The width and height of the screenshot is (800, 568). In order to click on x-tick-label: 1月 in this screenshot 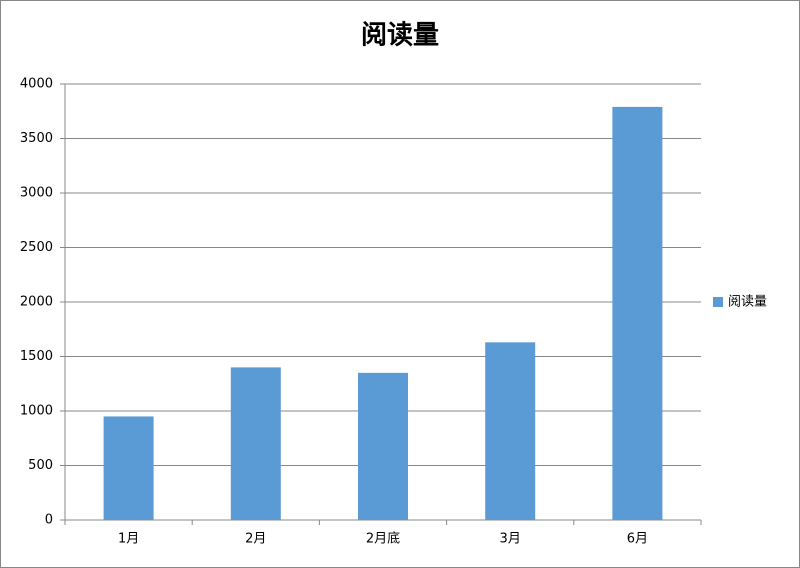, I will do `click(128, 539)`.